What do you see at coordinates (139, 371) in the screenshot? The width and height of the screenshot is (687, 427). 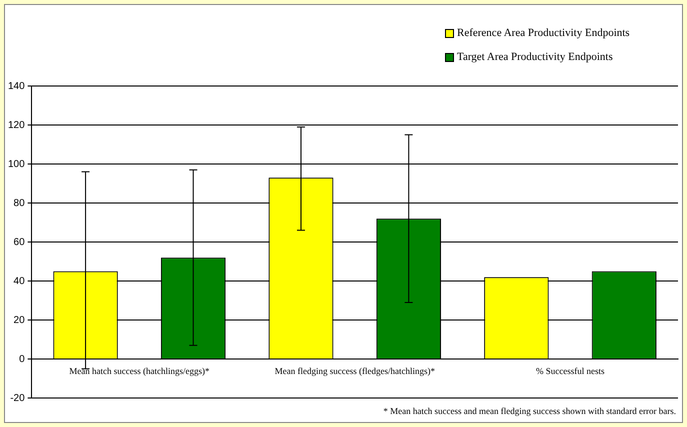 I see `x-tick-label: Mean hatch success (hatchlings/eggs)*` at bounding box center [139, 371].